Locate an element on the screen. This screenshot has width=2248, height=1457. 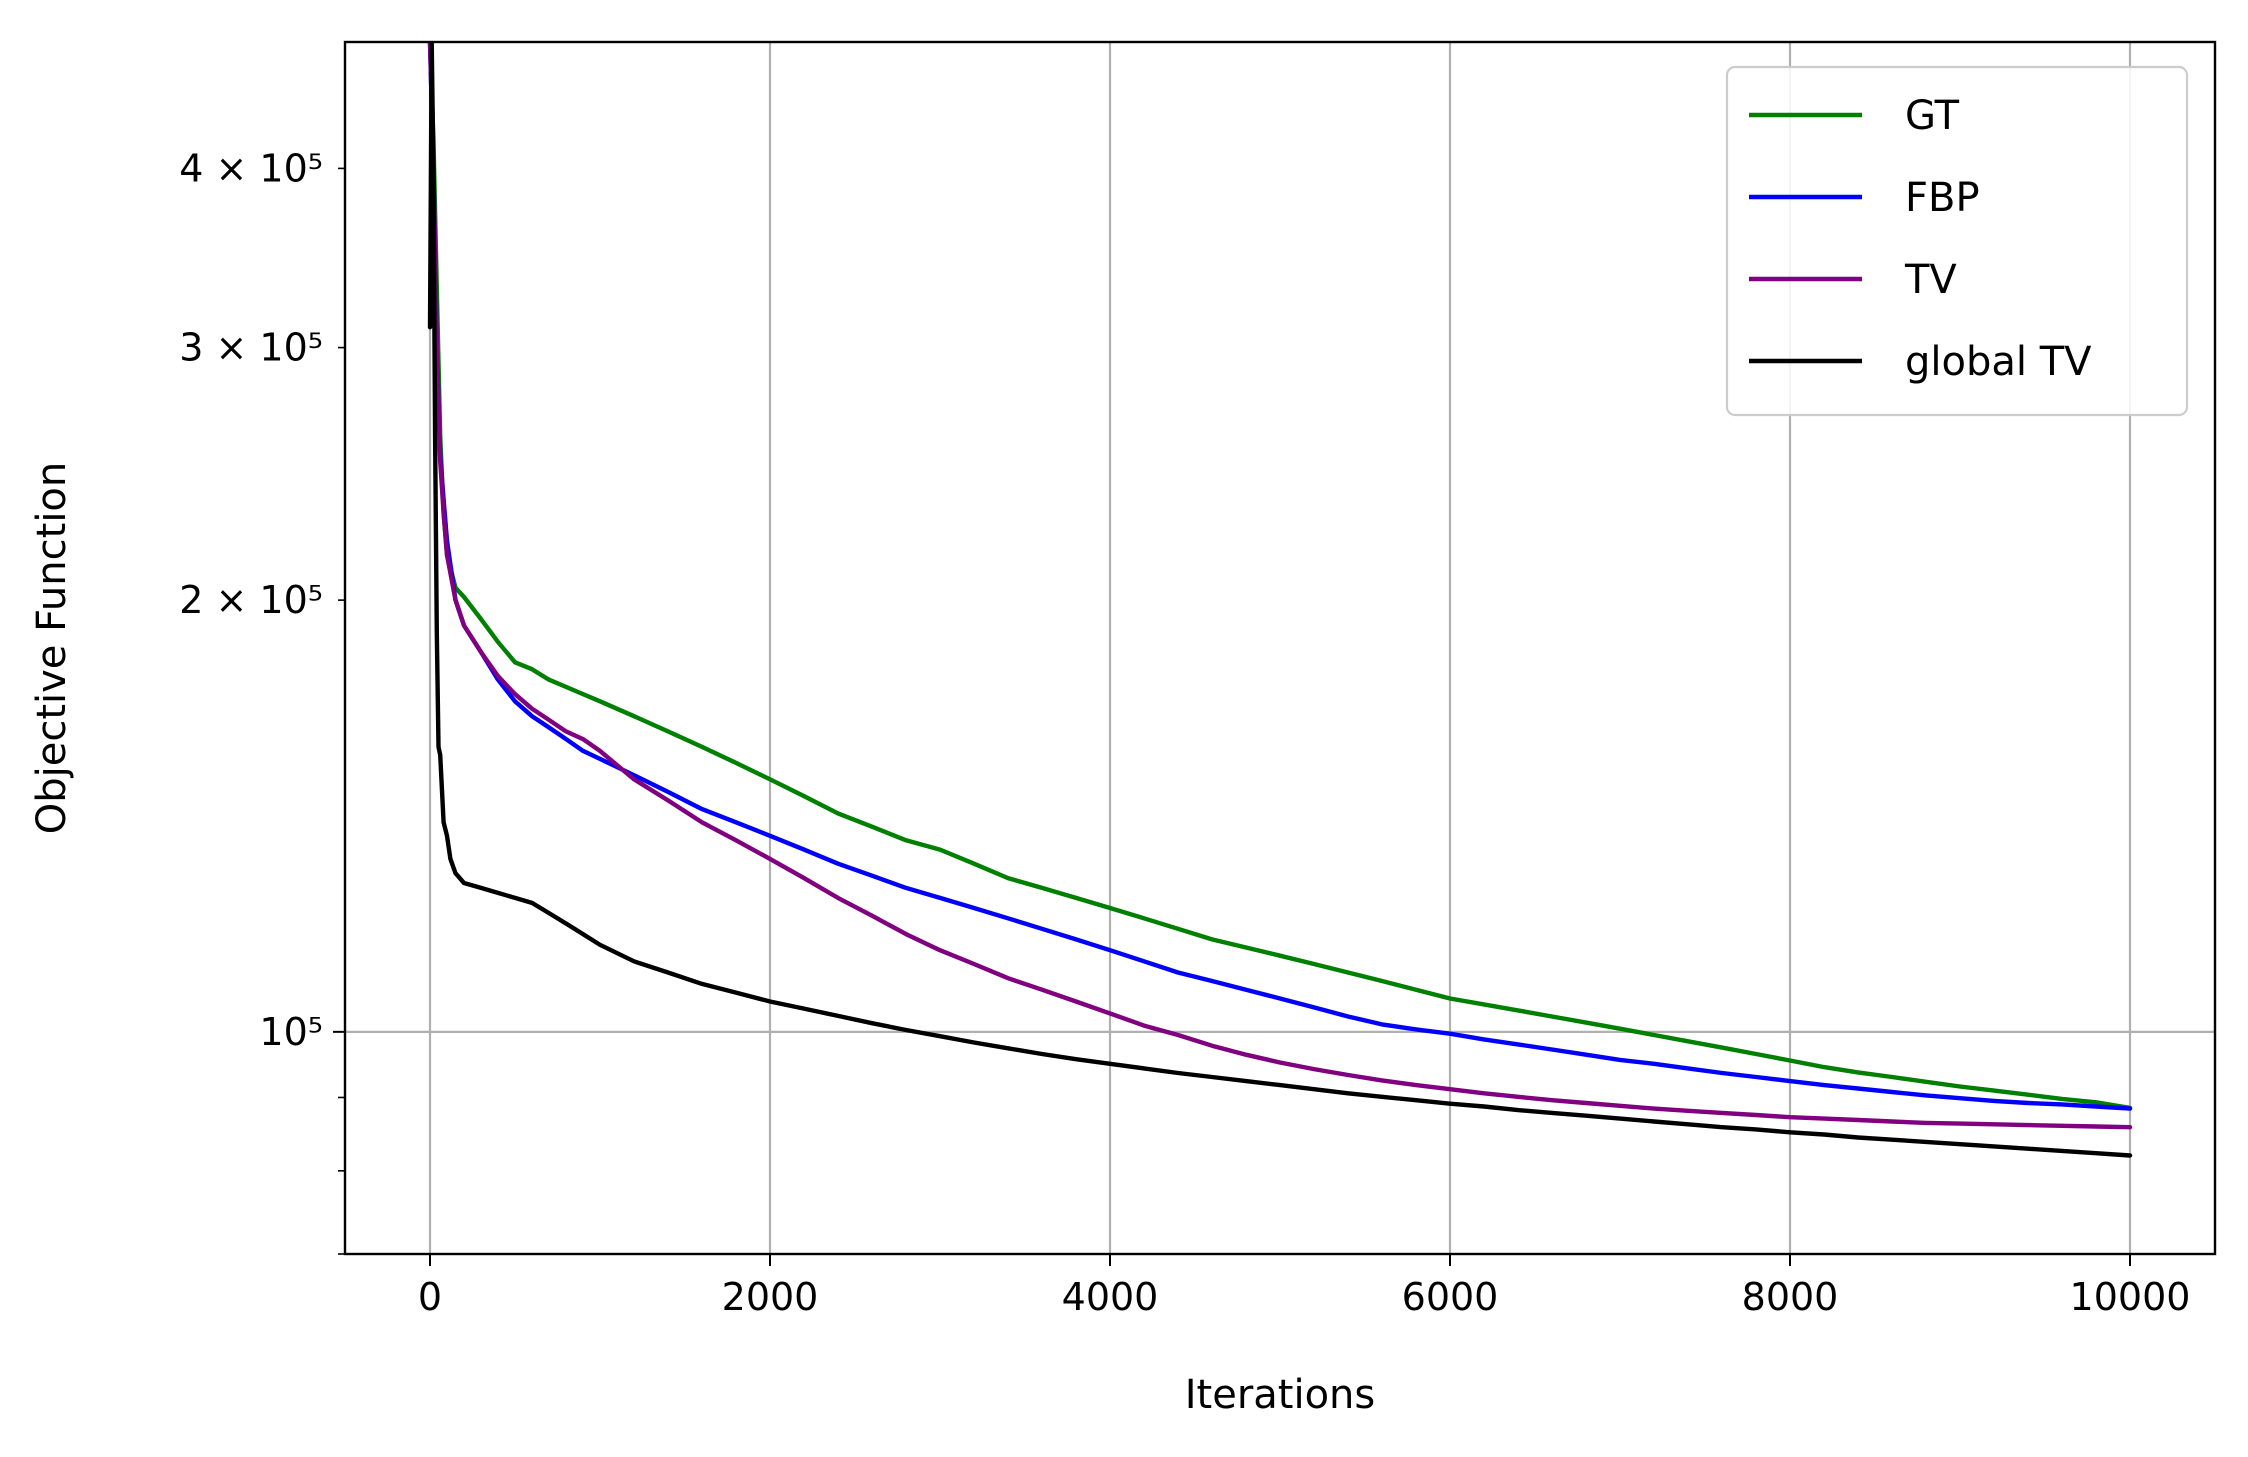
legend-box is located at coordinates (1957, 241).